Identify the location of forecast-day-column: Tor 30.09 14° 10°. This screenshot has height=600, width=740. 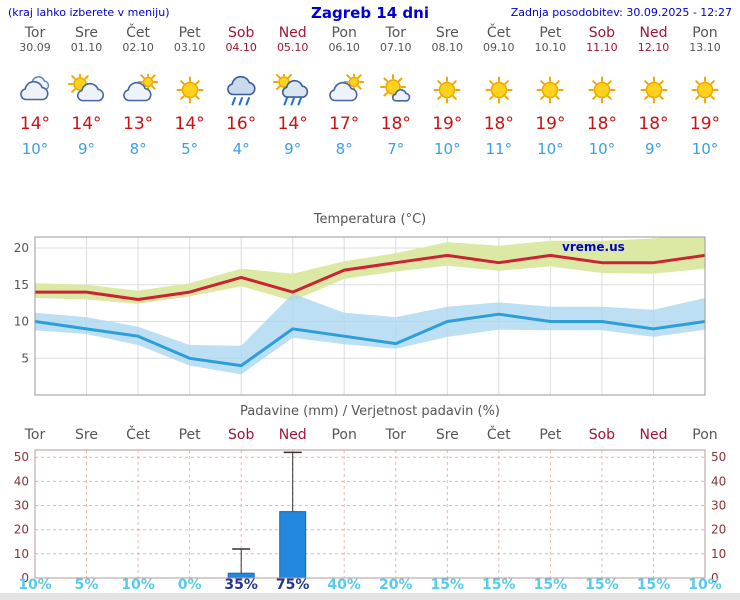
(35, 92).